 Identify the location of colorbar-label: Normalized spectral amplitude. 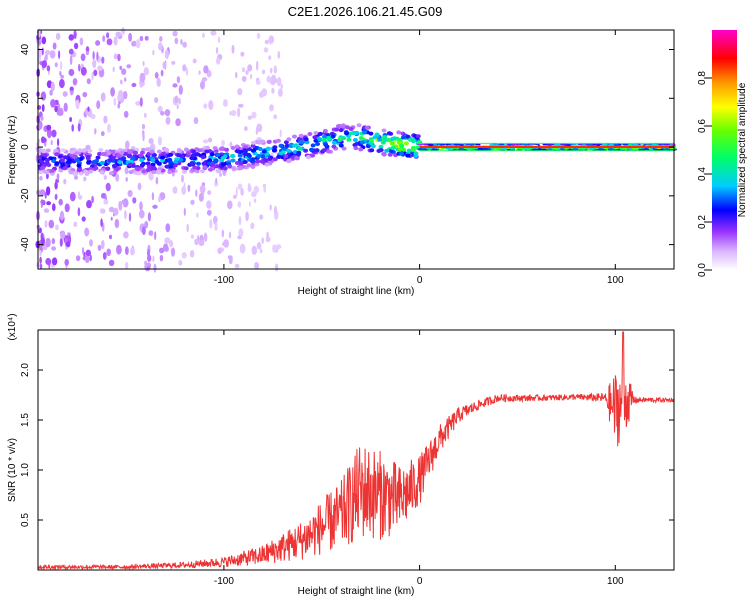
(742, 149).